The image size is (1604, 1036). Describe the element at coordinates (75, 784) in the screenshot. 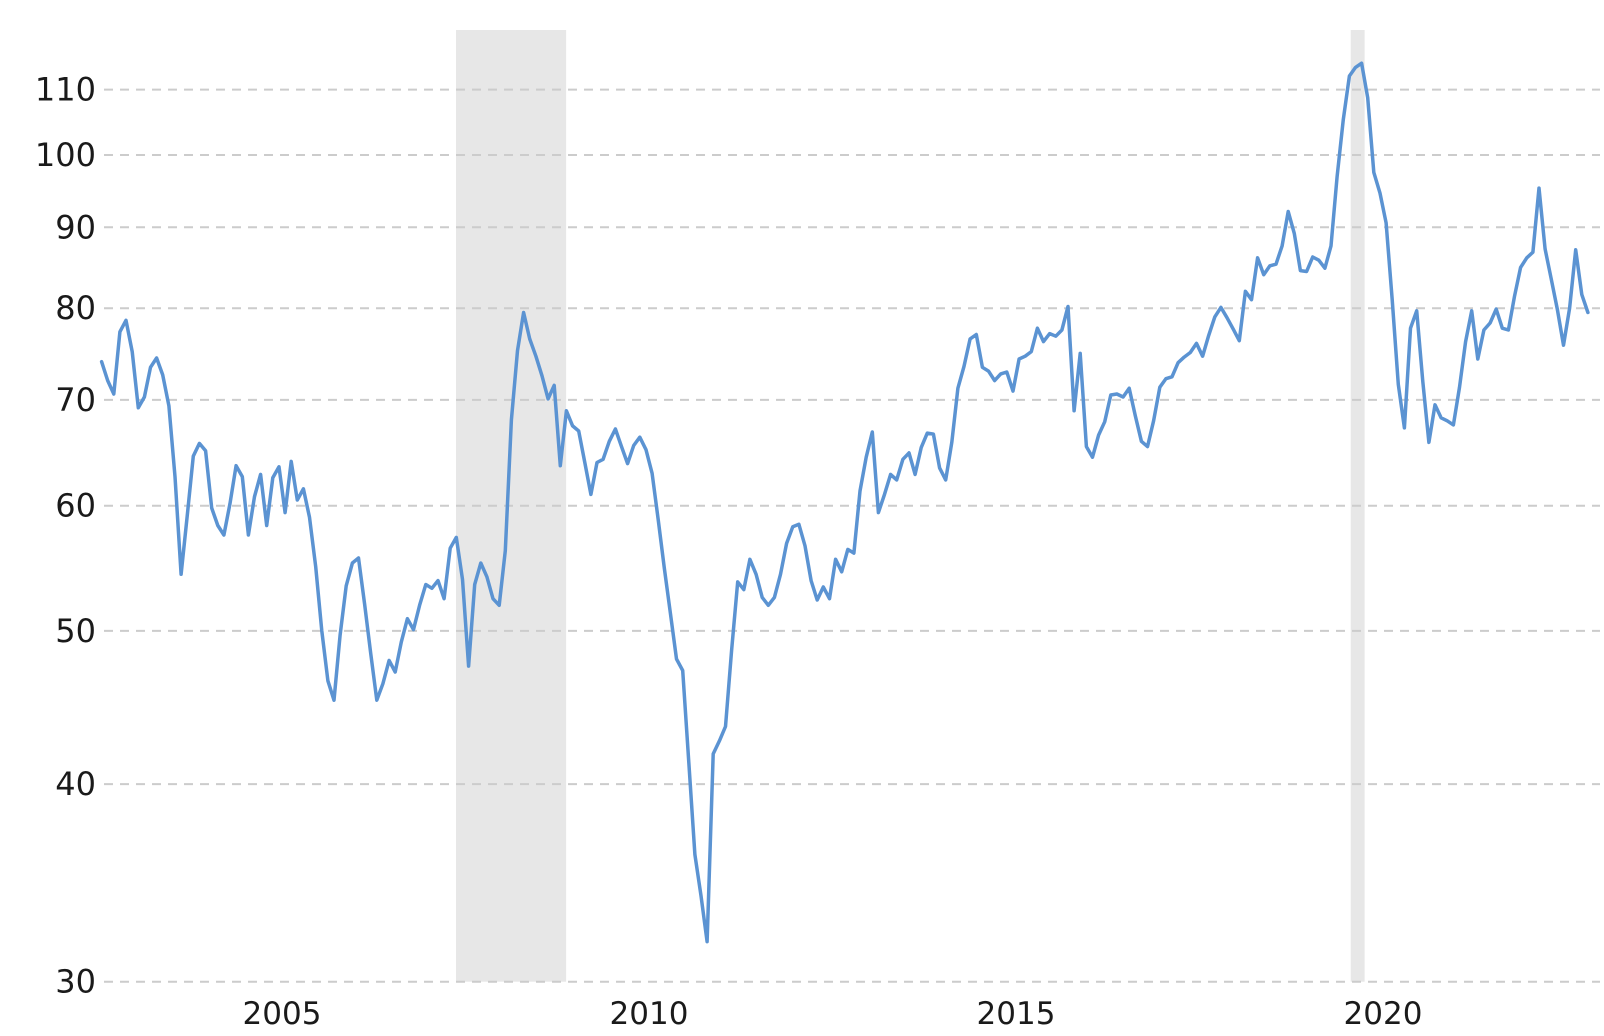

I see `y-axis-tick-label: 40` at that location.